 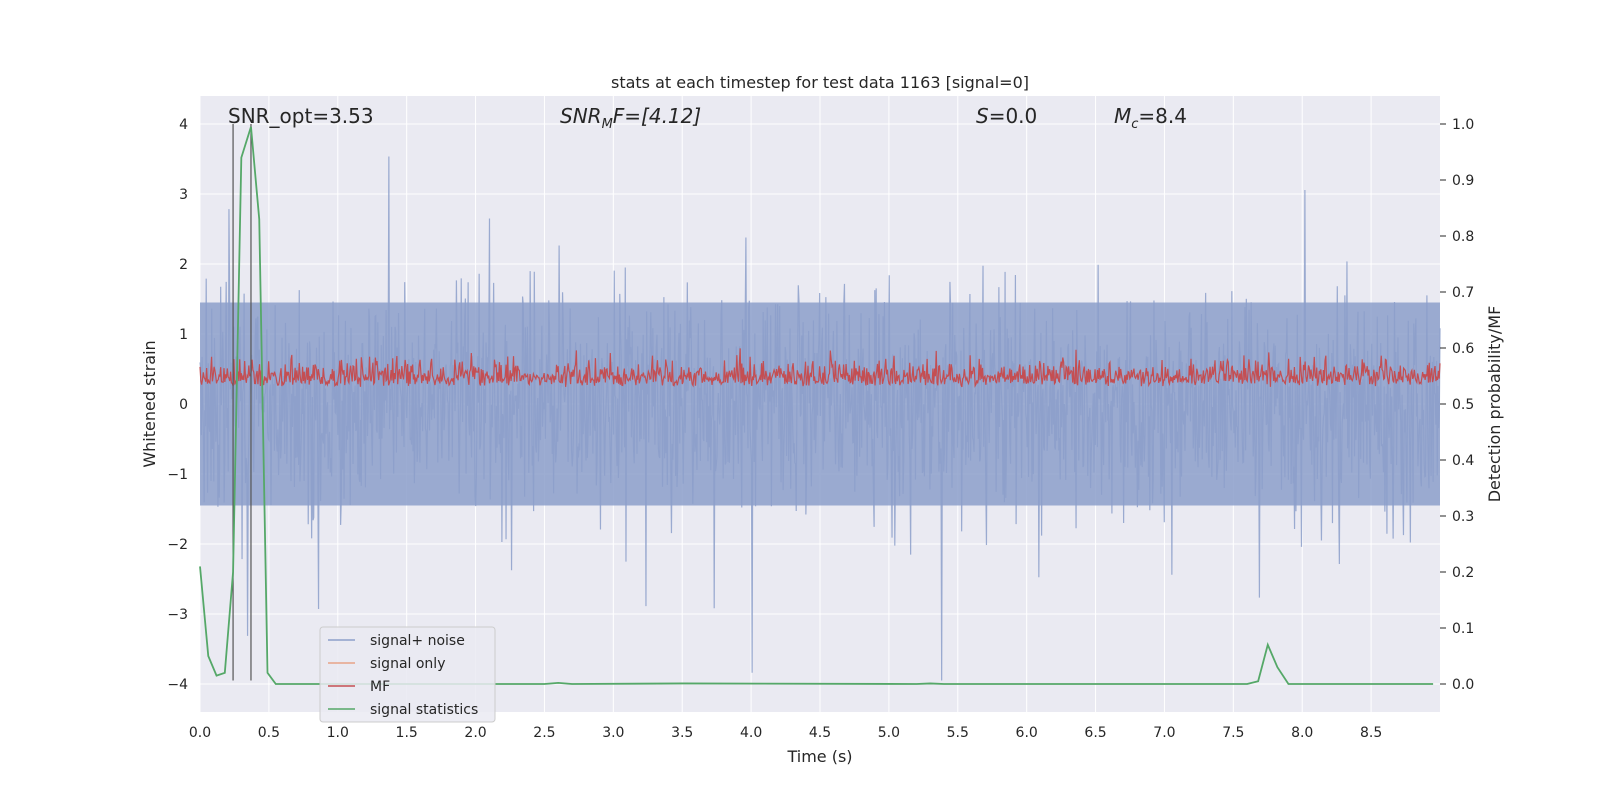 What do you see at coordinates (242, 402) in the screenshot?
I see `vertical-markers` at bounding box center [242, 402].